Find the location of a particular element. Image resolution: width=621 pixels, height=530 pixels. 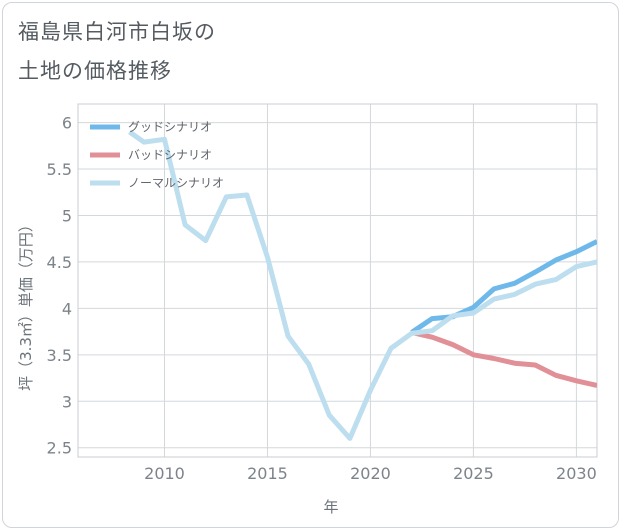

y-tick-label: 6 is located at coordinates (67, 123).